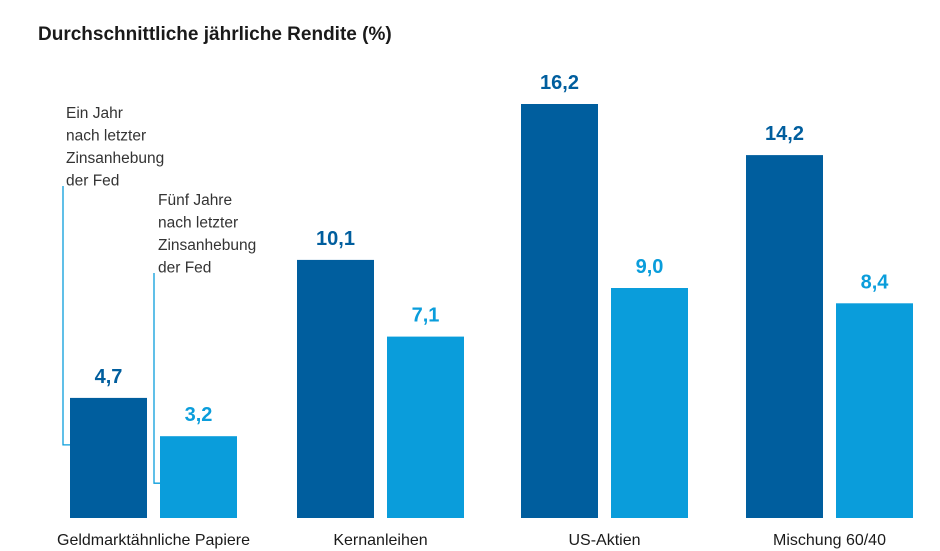 The image size is (940, 551). Describe the element at coordinates (195, 200) in the screenshot. I see `annotation-line-text: Fünf Jahre` at that location.